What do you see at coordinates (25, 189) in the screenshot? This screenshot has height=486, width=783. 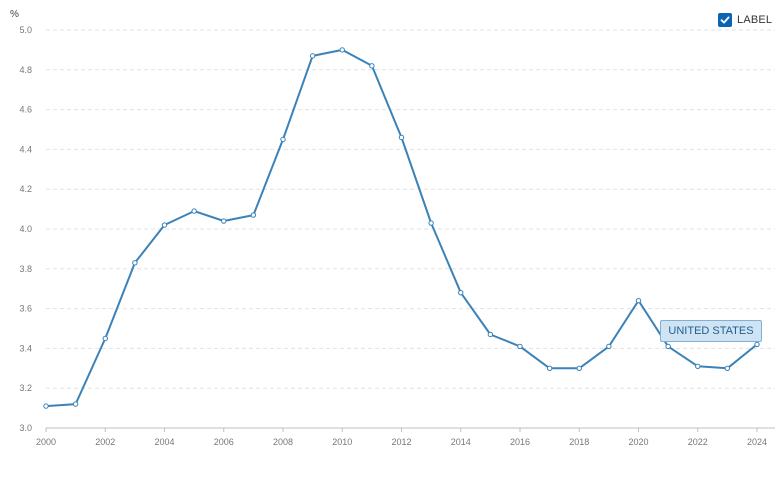 I see `y-tick-label: 4.2` at bounding box center [25, 189].